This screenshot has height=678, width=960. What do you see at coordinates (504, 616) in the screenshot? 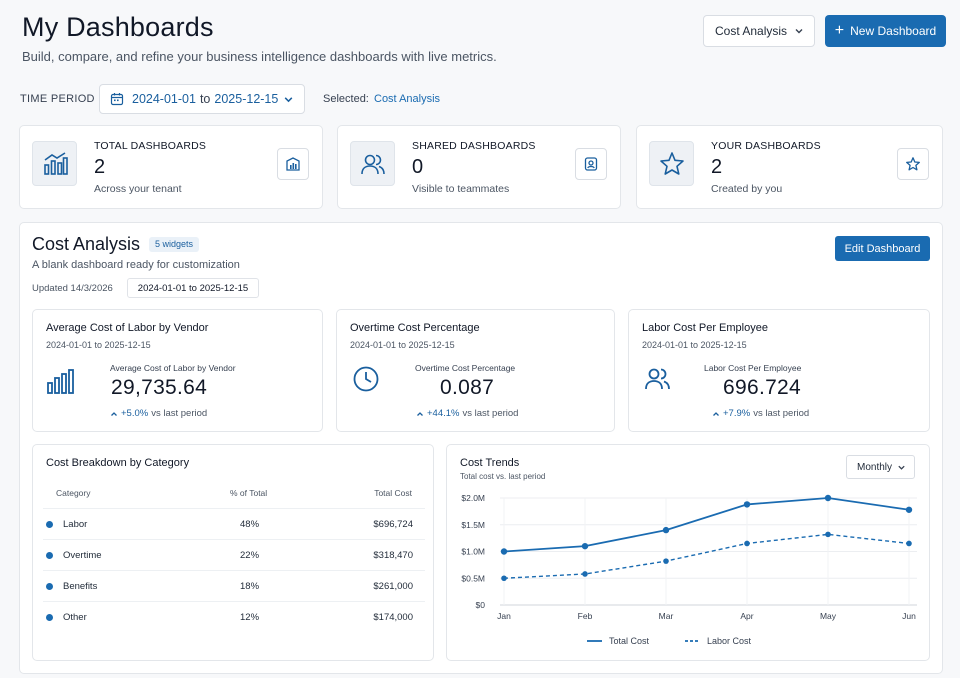
I see `x-tick-label: Jan` at bounding box center [504, 616].